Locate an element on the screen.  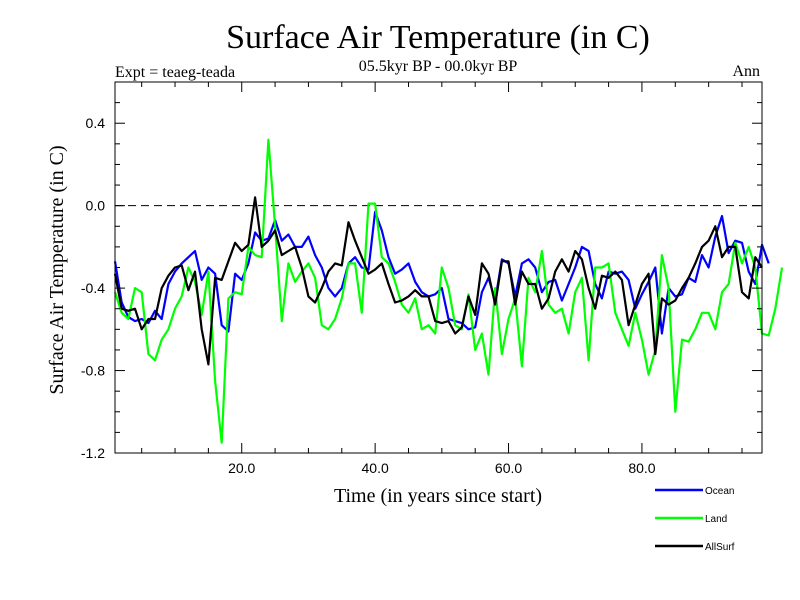
x-tick-label: 40.0 is located at coordinates (375, 468).